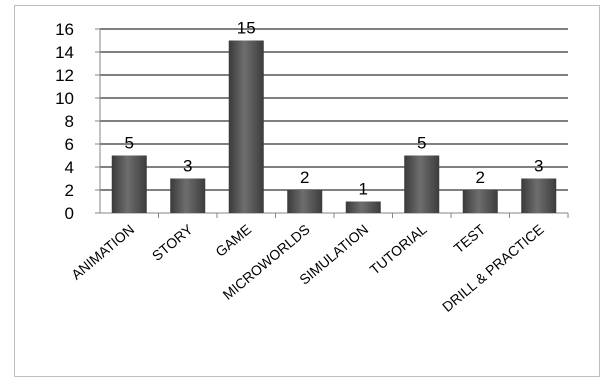 The width and height of the screenshot is (609, 383). What do you see at coordinates (102, 252) in the screenshot?
I see `x-tick-label: ANIMATION` at bounding box center [102, 252].